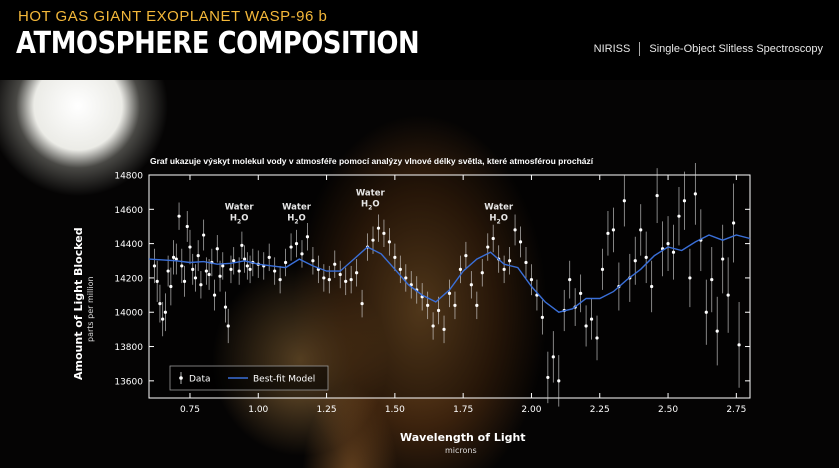 The width and height of the screenshot is (839, 468). Describe the element at coordinates (78, 303) in the screenshot. I see `y-axis-label: Amount of Light Blocked` at that location.